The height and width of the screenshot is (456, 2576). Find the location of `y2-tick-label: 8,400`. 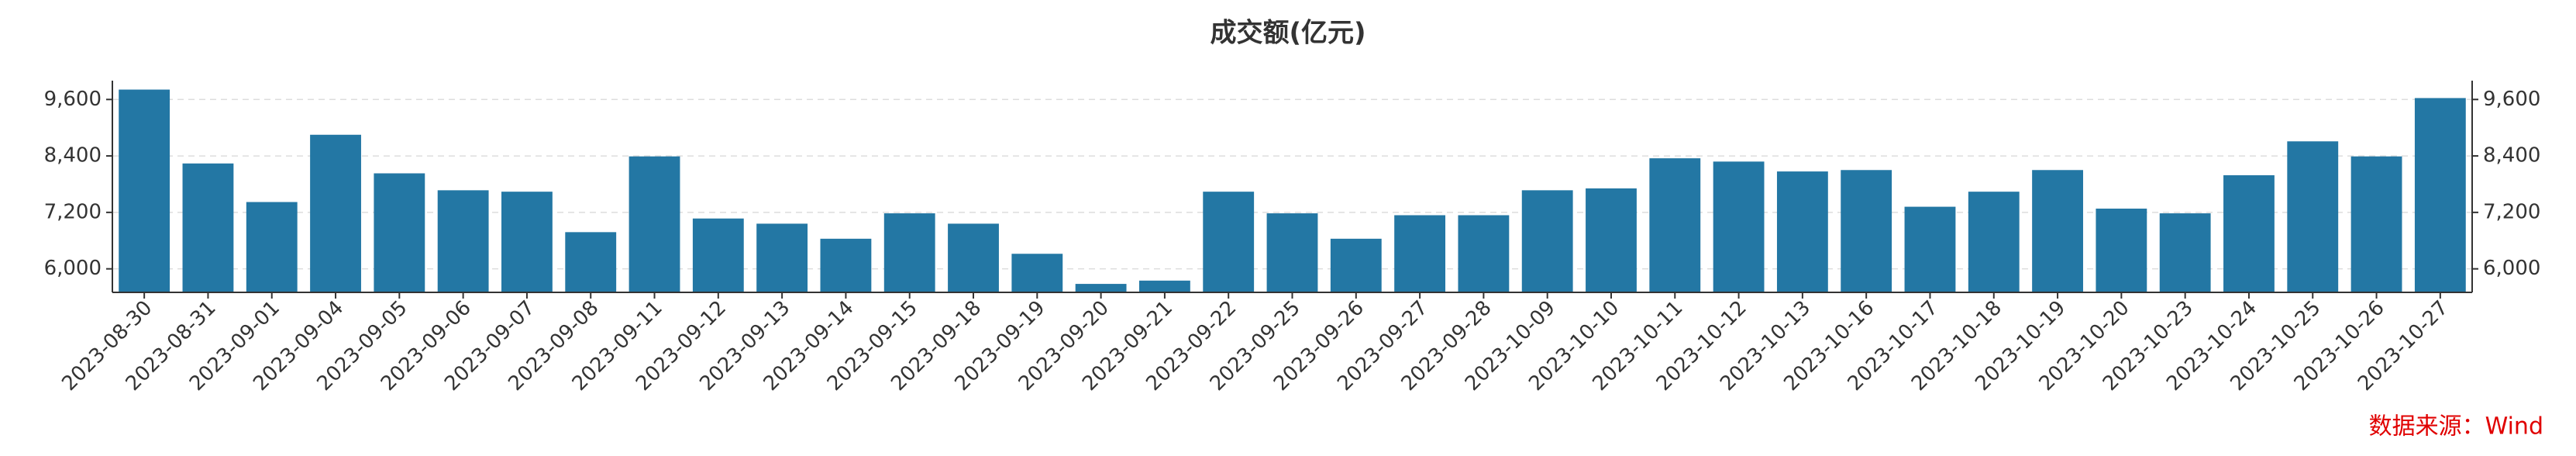

y2-tick-label: 8,400 is located at coordinates (2511, 156).